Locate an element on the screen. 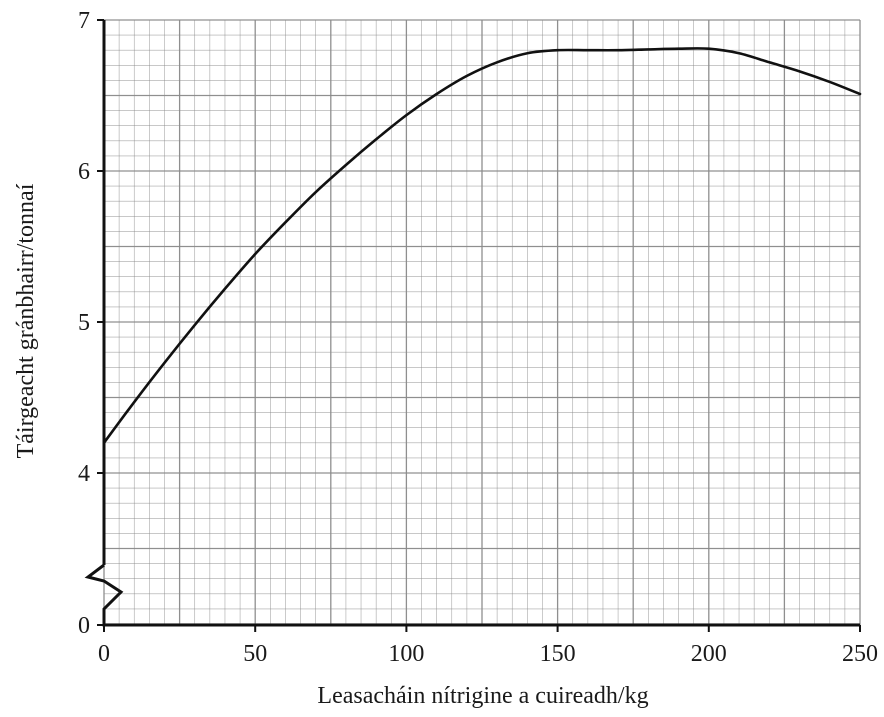  y-axis-break is located at coordinates (104, 594).